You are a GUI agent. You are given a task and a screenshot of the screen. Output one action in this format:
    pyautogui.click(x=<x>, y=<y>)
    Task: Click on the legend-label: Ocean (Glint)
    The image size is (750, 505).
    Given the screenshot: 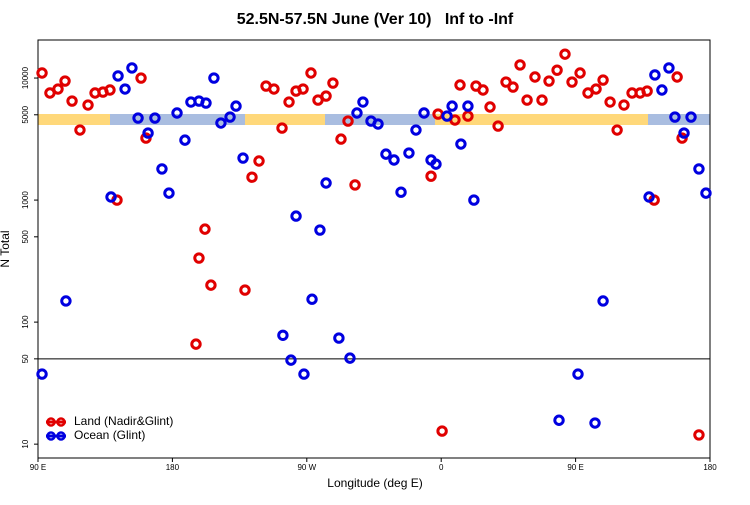 What is the action you would take?
    pyautogui.click(x=109, y=435)
    